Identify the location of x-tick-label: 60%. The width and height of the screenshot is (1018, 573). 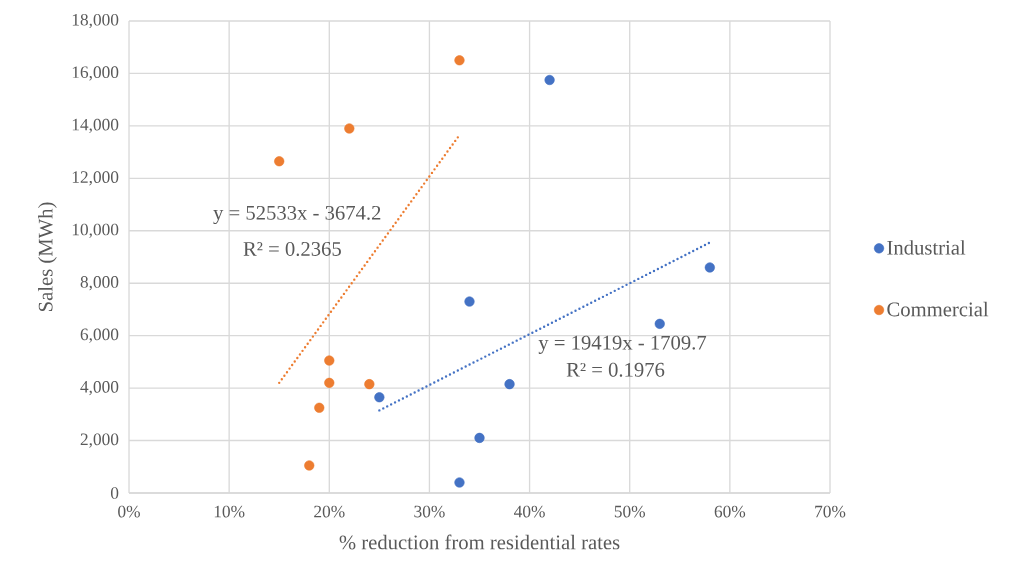
(730, 511).